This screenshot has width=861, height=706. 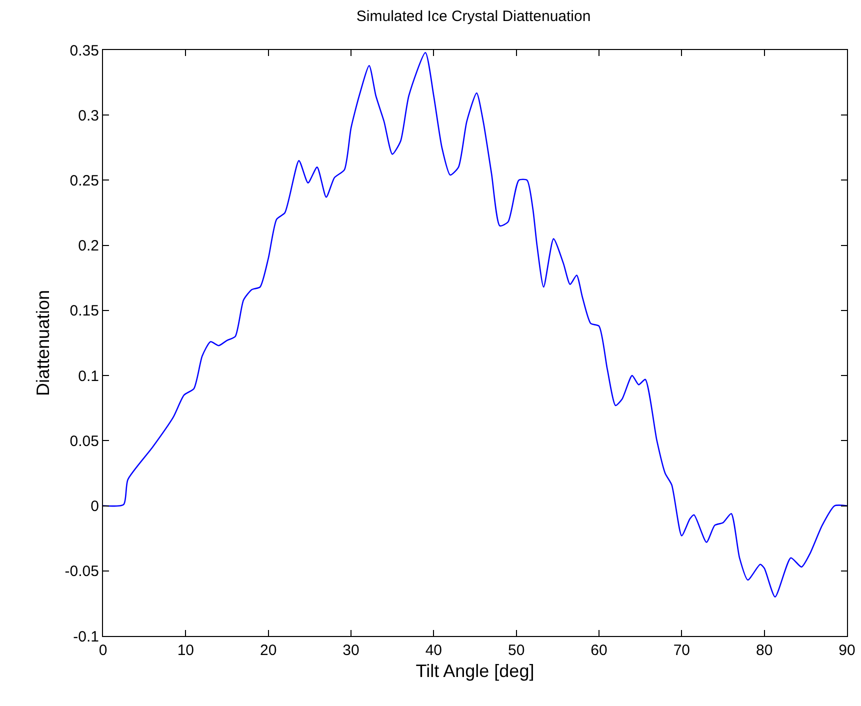 What do you see at coordinates (84, 311) in the screenshot?
I see `y-tick-label: 0.15` at bounding box center [84, 311].